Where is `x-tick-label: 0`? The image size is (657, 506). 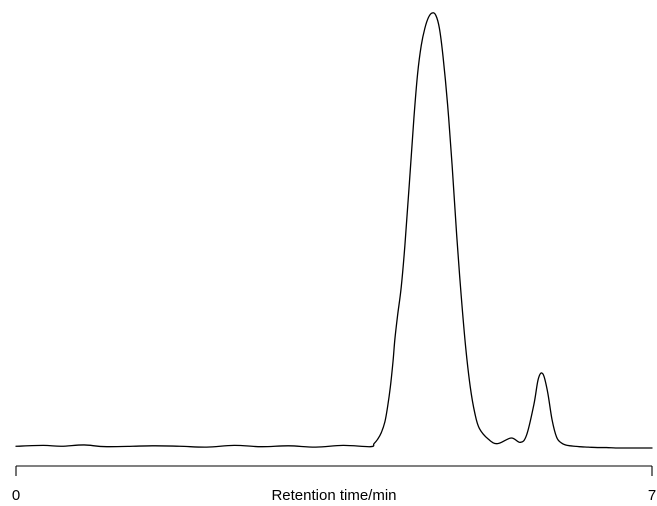
x-tick-label: 0 is located at coordinates (16, 495).